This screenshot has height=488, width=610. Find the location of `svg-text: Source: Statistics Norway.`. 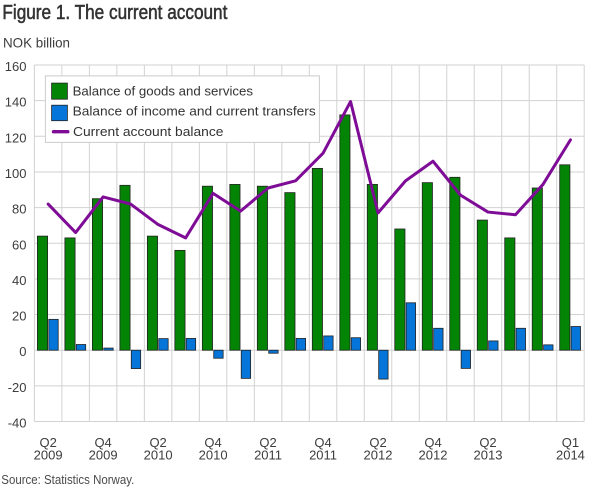

svg-text: Source: Statistics Norway. is located at coordinates (67, 479).